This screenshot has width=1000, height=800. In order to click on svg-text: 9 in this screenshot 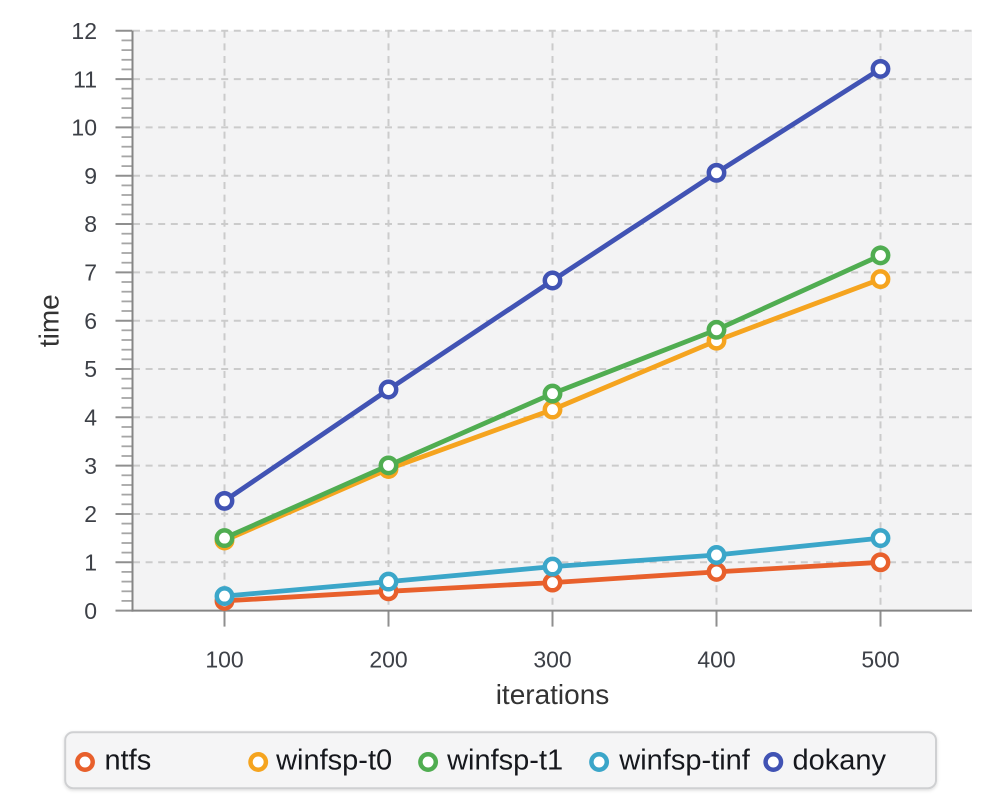, I will do `click(90, 176)`.